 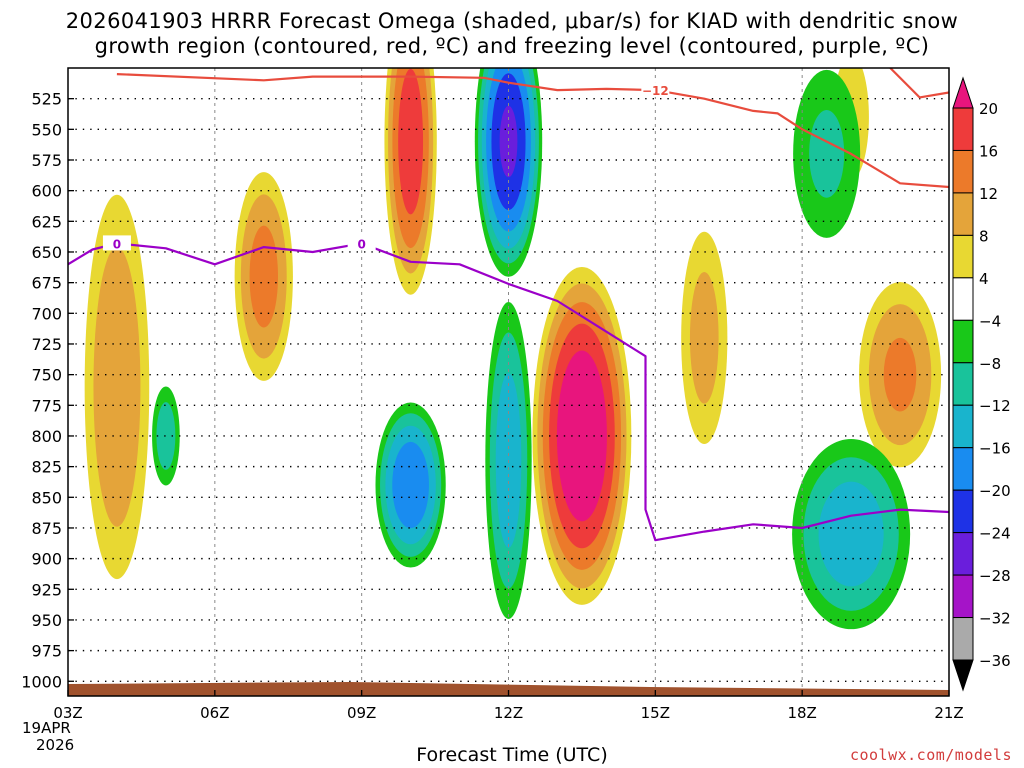 I want to click on colorbar-label-7: −12, so click(x=995, y=406).